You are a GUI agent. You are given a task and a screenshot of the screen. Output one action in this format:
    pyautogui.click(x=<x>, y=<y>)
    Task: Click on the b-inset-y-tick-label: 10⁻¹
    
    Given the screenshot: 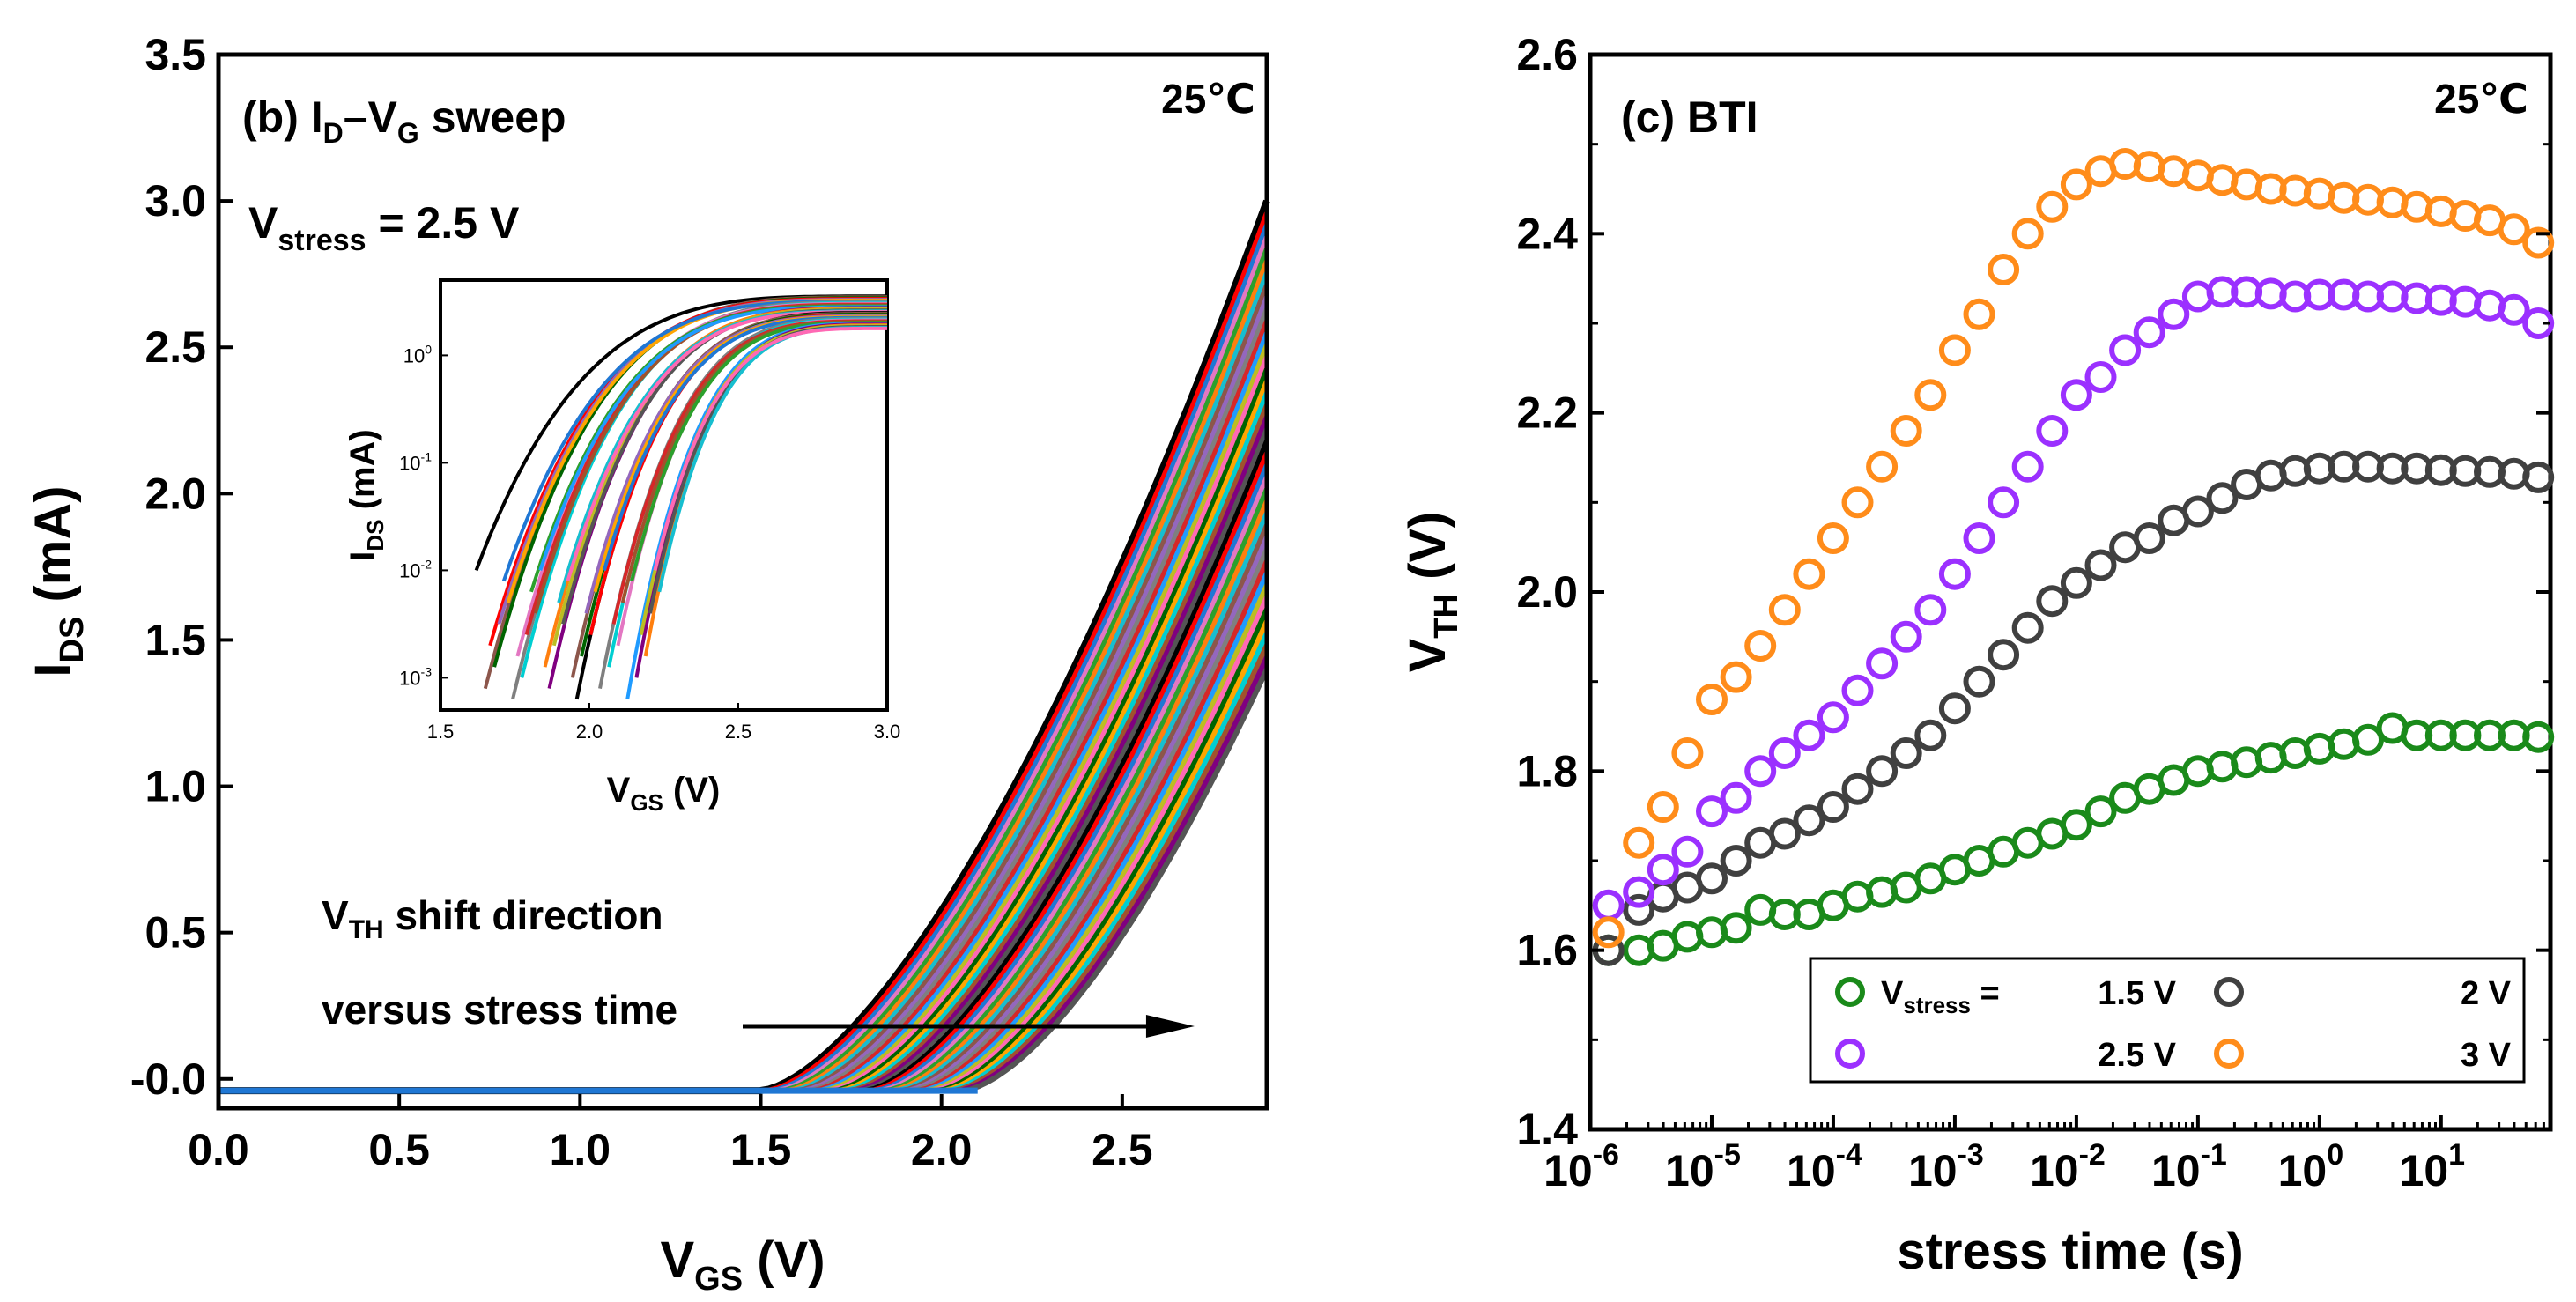 What is the action you would take?
    pyautogui.click(x=416, y=461)
    